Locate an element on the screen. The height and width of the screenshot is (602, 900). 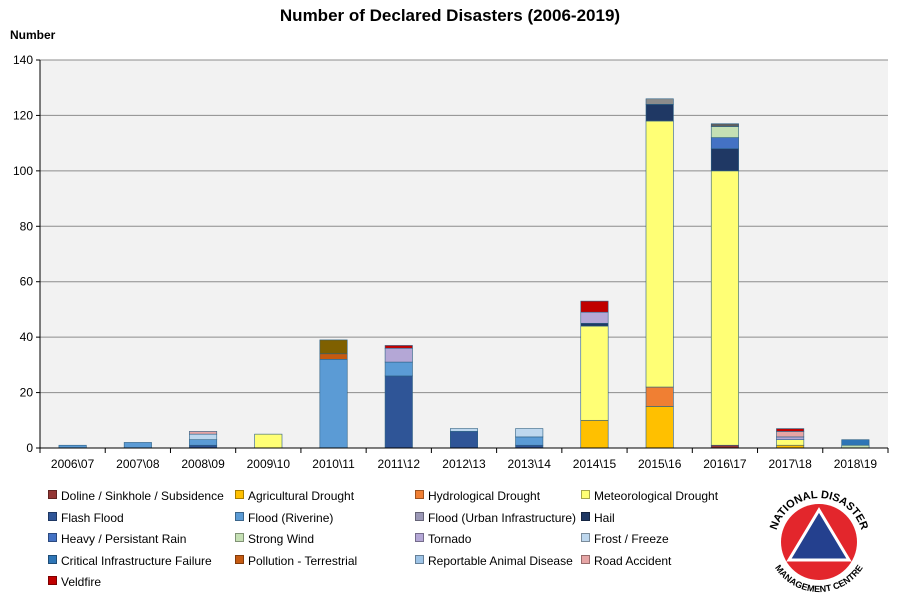
x-tick-label: 2007\08 is located at coordinates (138, 464).